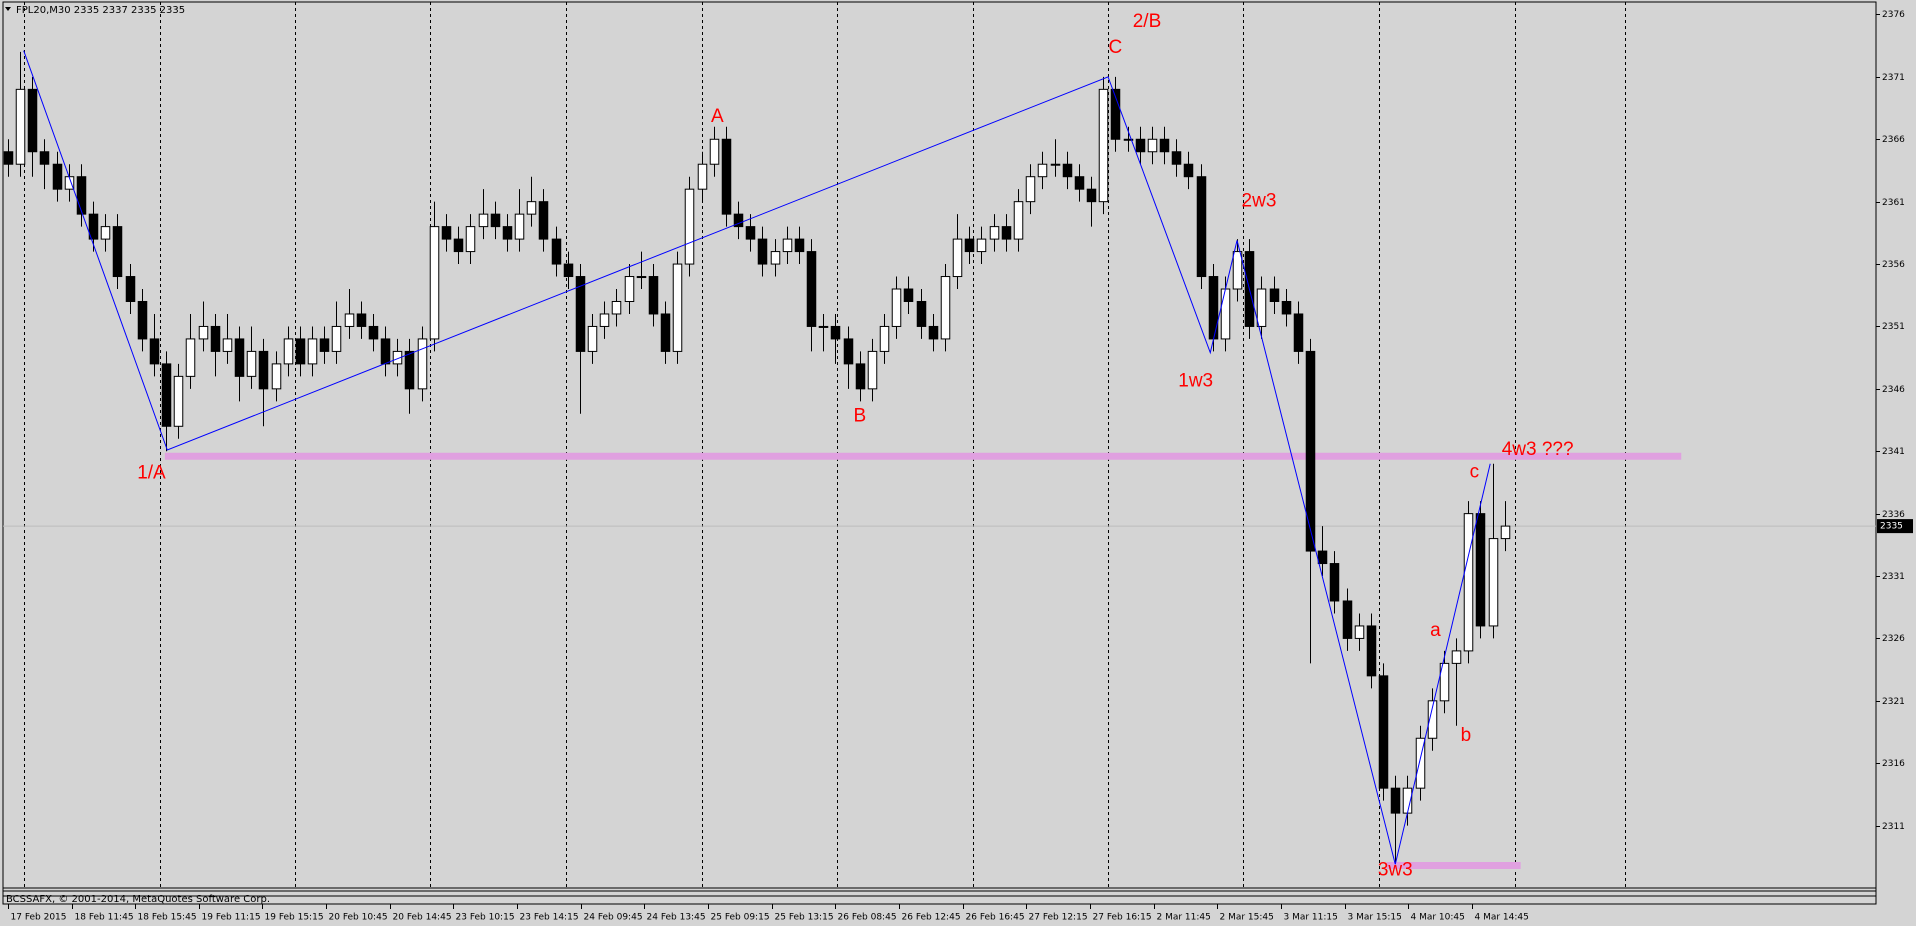 This screenshot has height=926, width=1916. I want to click on x-tick-label: 23 Feb 10:15, so click(485, 918).